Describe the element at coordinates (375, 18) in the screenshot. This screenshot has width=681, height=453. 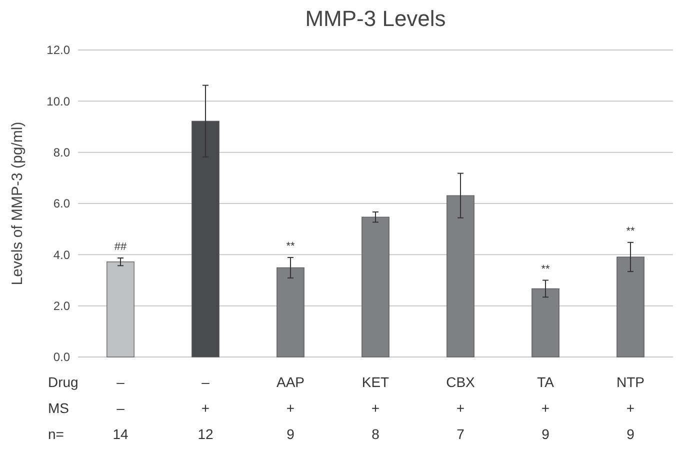
I see `chart-title: MMP-3 Levels` at that location.